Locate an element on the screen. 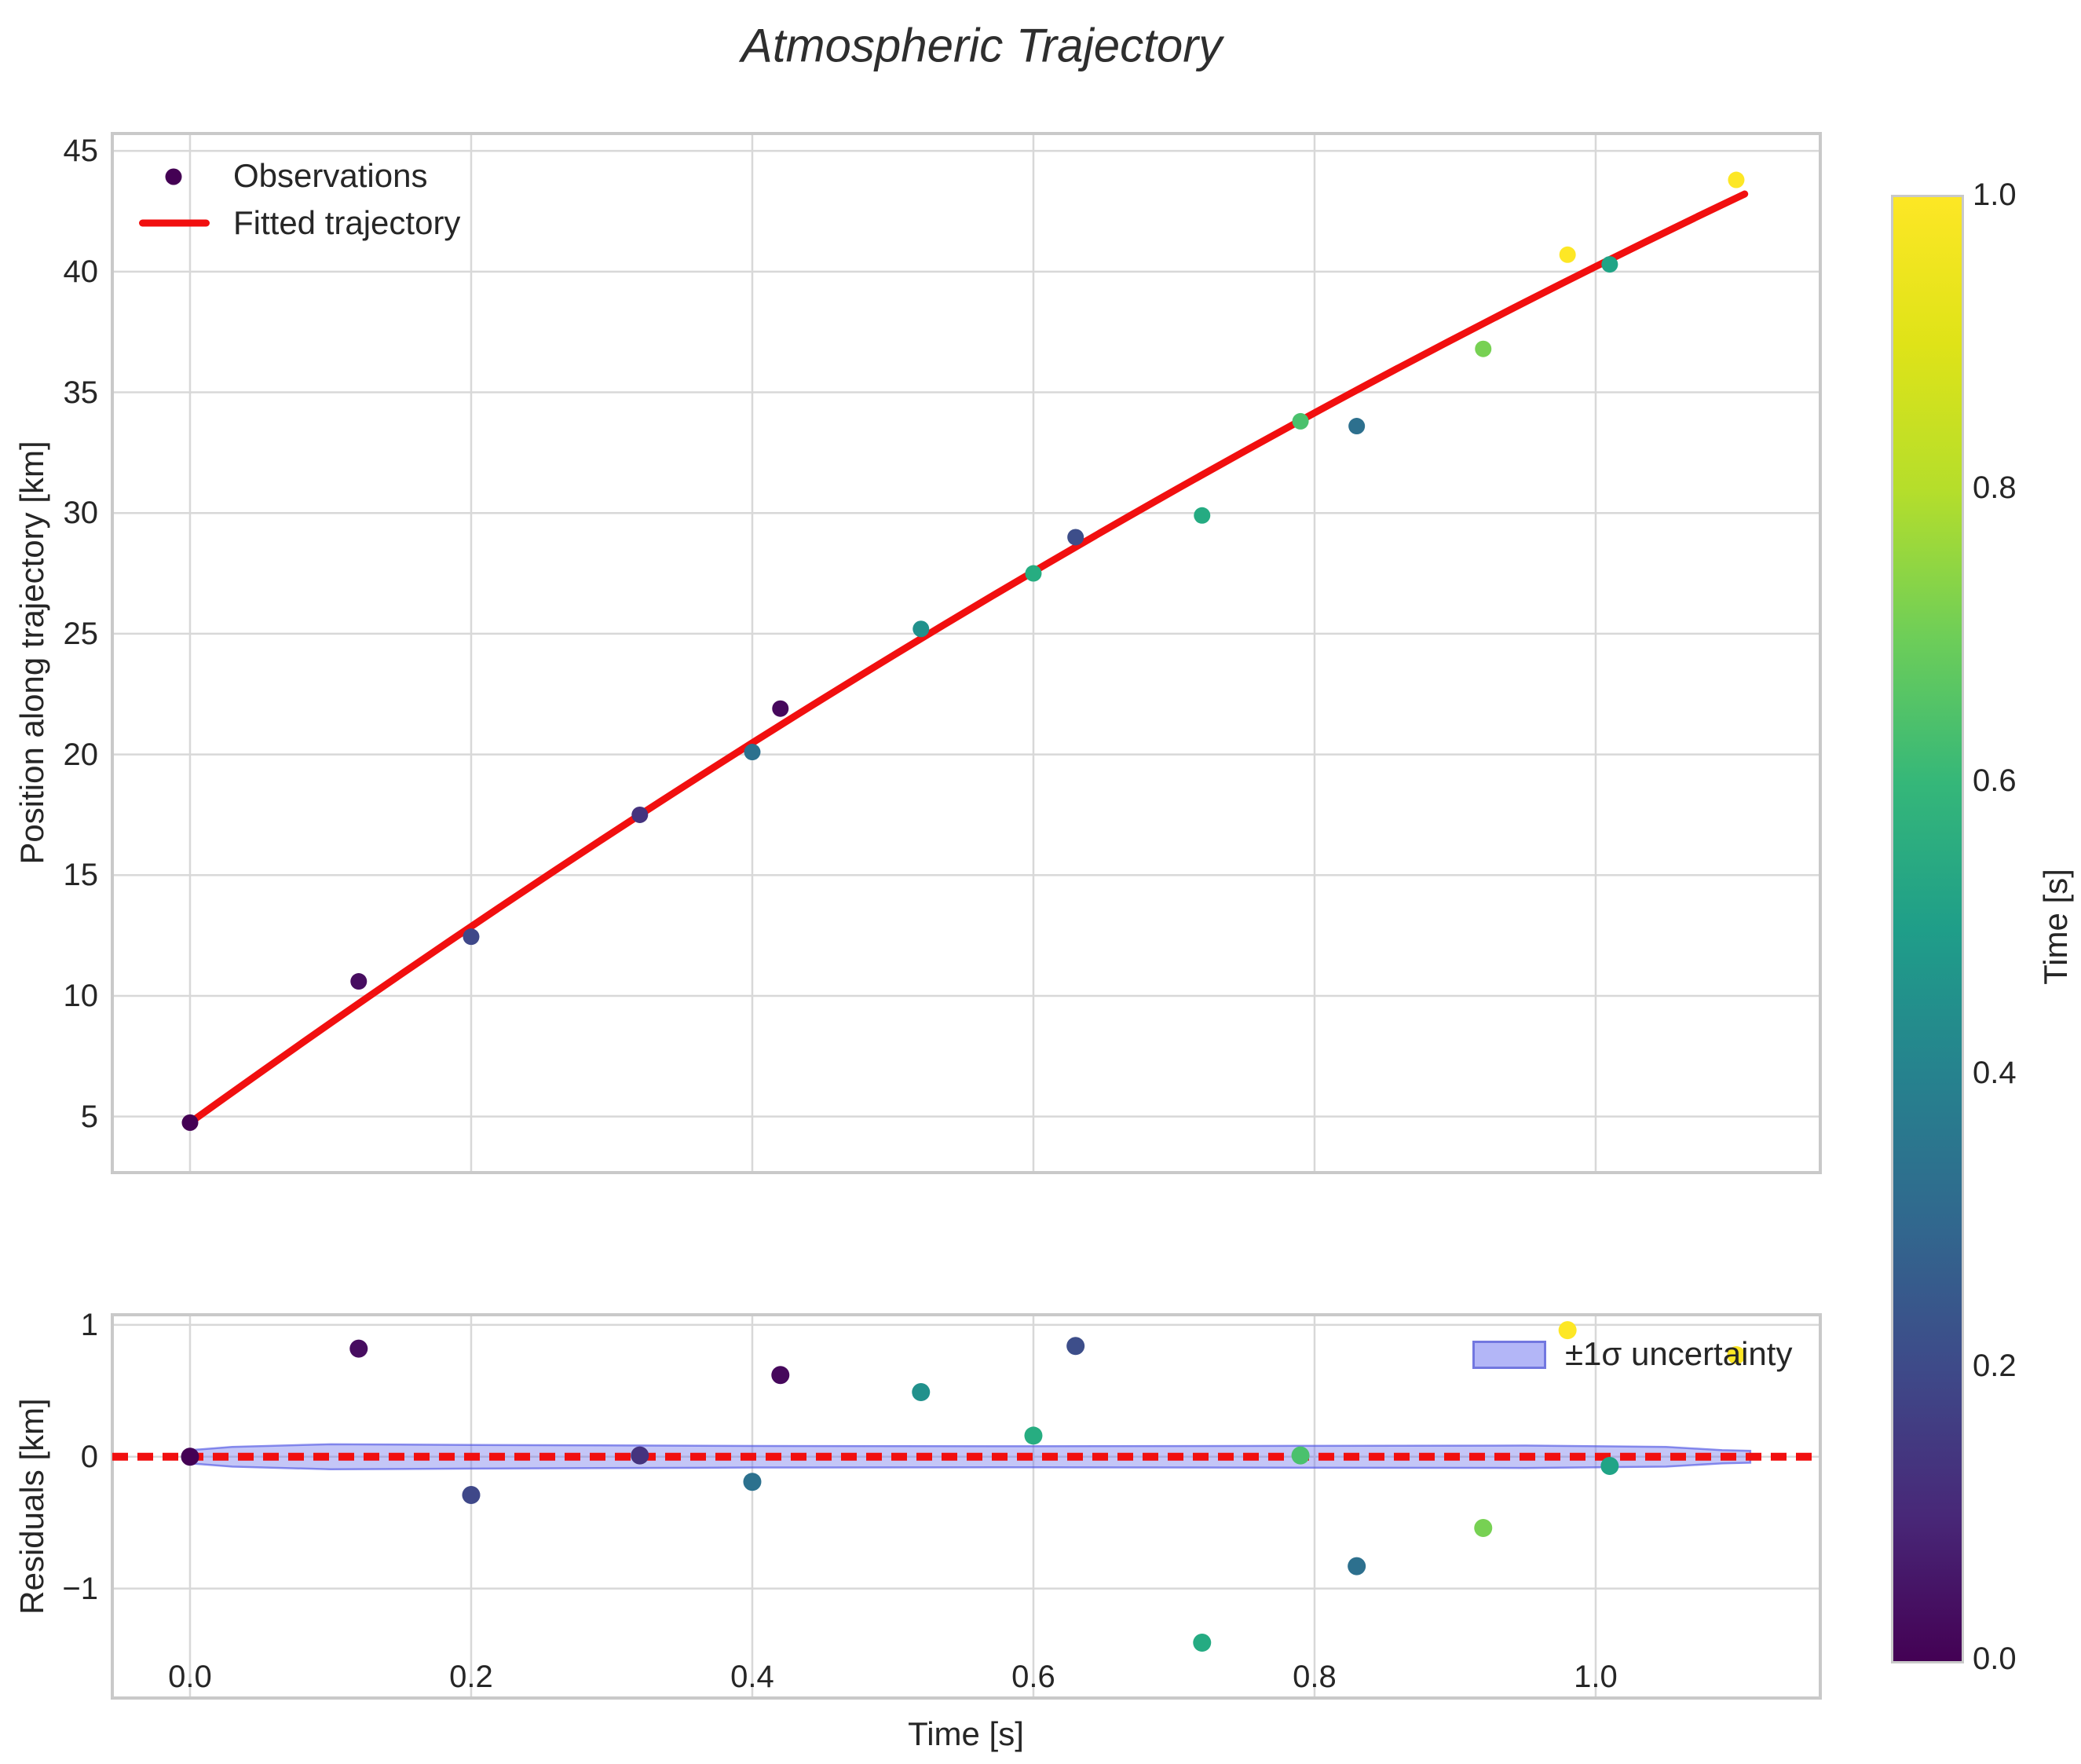 The image size is (2081, 1764). colorbar-tick-label: 0.8 is located at coordinates (1995, 488).